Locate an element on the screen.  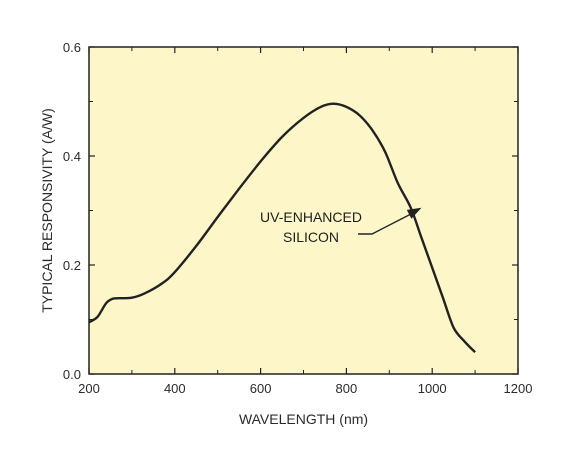
y-axis-label: TYPICAL RESPONSIVITY (A/W) is located at coordinates (47, 210).